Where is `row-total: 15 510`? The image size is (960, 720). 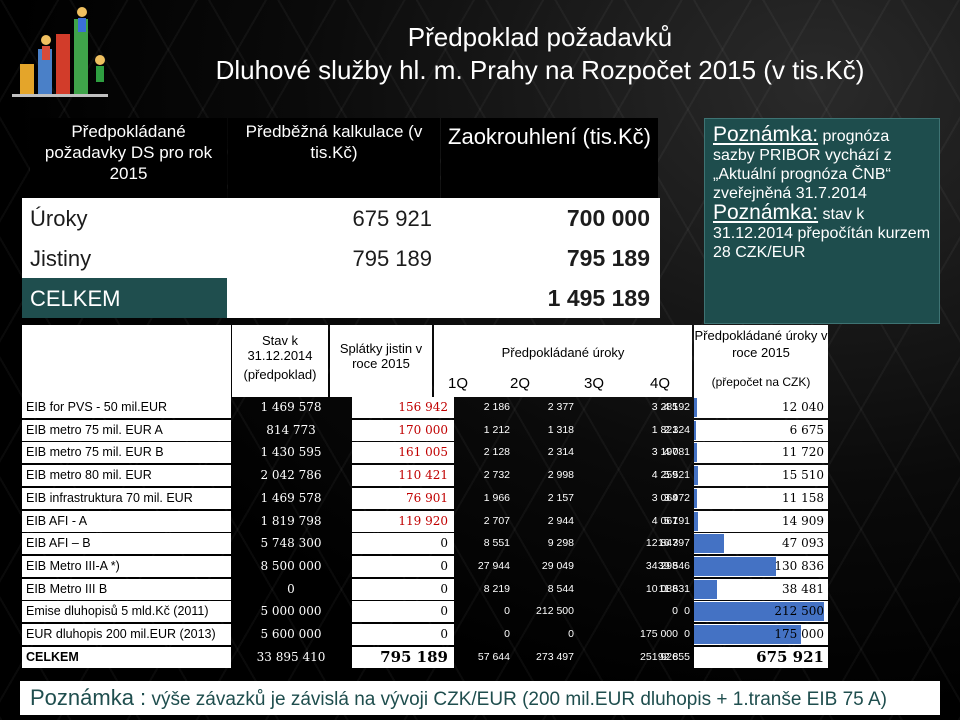
row-total: 15 510 is located at coordinates (761, 476).